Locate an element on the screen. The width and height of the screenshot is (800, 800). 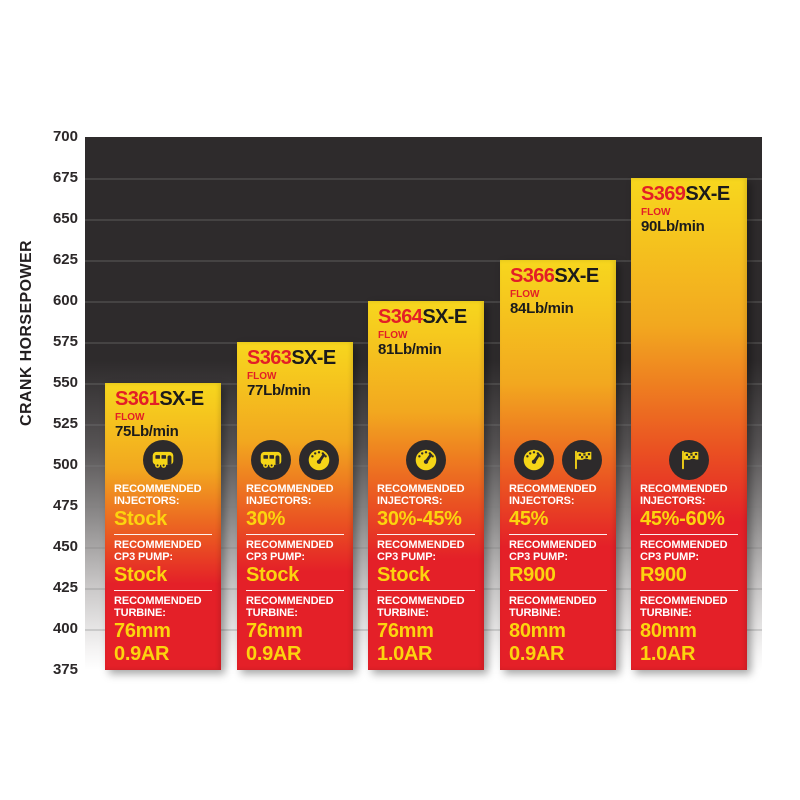
bar-header: S364SX-E FLOW 81Lb/min is located at coordinates (426, 329).